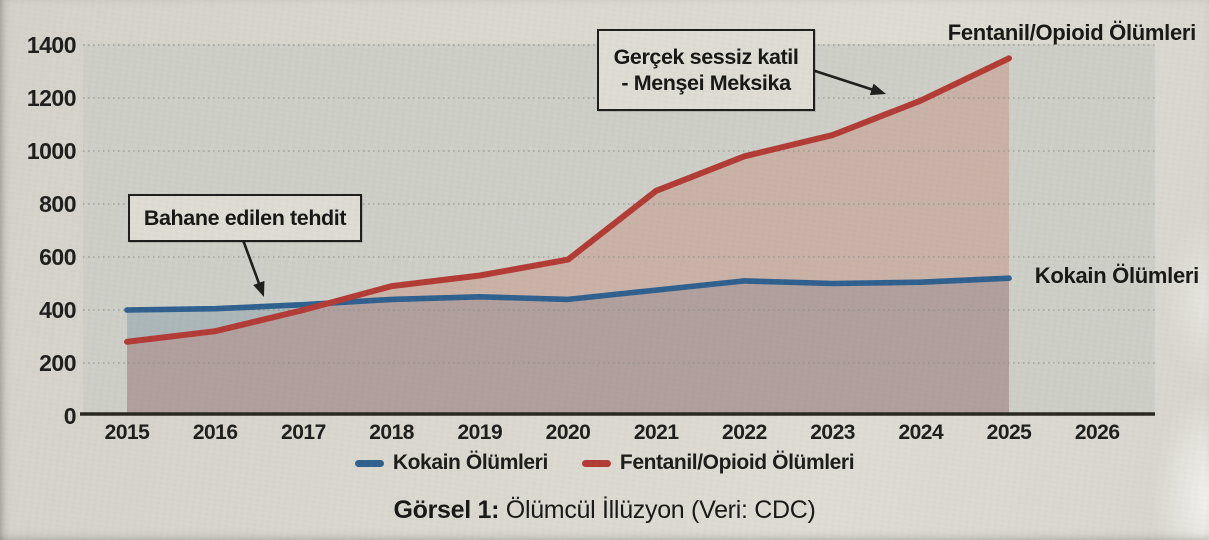 The width and height of the screenshot is (1209, 540). Describe the element at coordinates (737, 462) in the screenshot. I see `legend-label-fentanyl: Fentanil/Opioid Ölümleri` at that location.